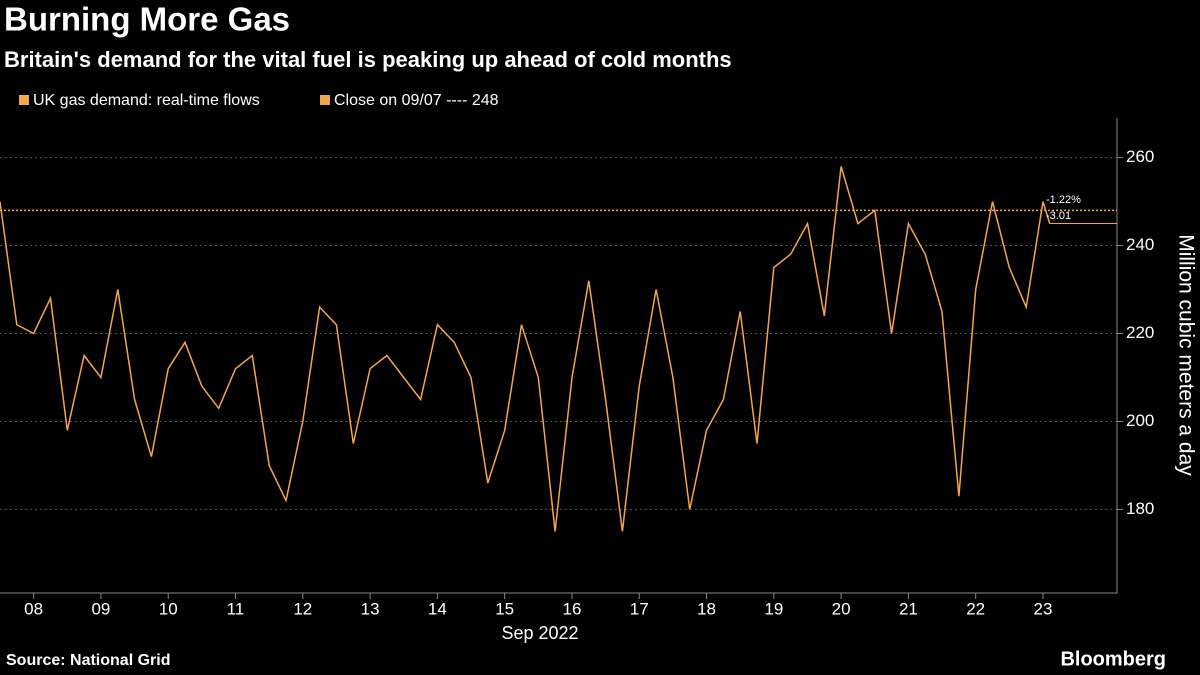 The height and width of the screenshot is (675, 1200). Describe the element at coordinates (639, 608) in the screenshot. I see `x-tick-label: 17` at that location.